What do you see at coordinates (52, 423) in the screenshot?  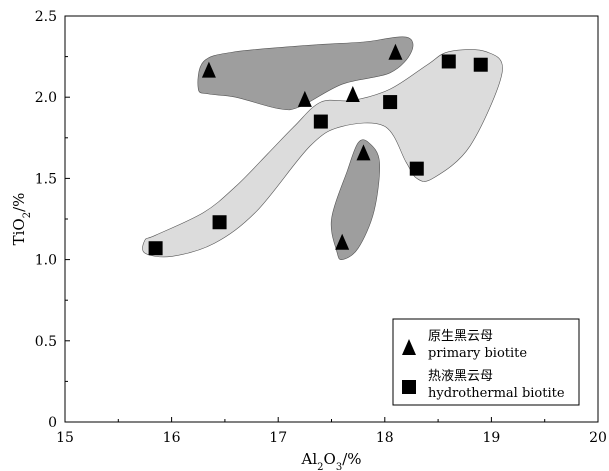 I see `y-tick-label: 0` at bounding box center [52, 423].